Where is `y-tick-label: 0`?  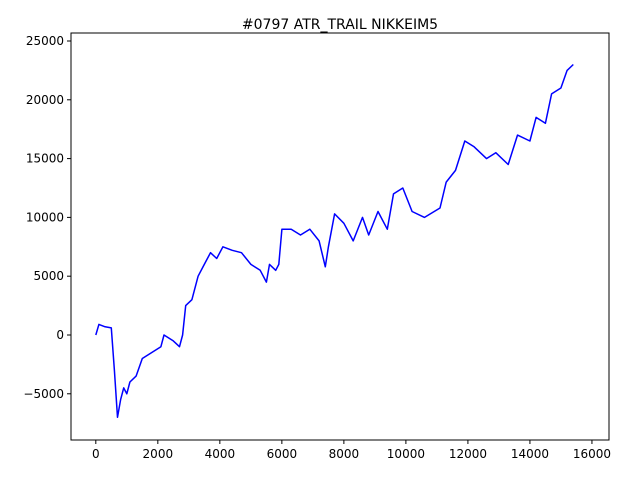 y-tick-label: 0 is located at coordinates (60, 335).